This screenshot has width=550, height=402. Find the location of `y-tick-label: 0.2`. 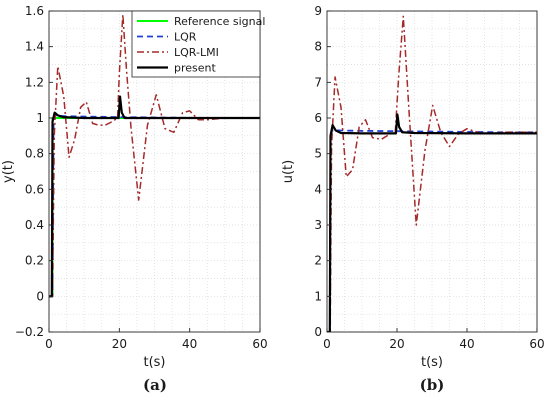

y-tick-label: 0.2 is located at coordinates (34, 261).